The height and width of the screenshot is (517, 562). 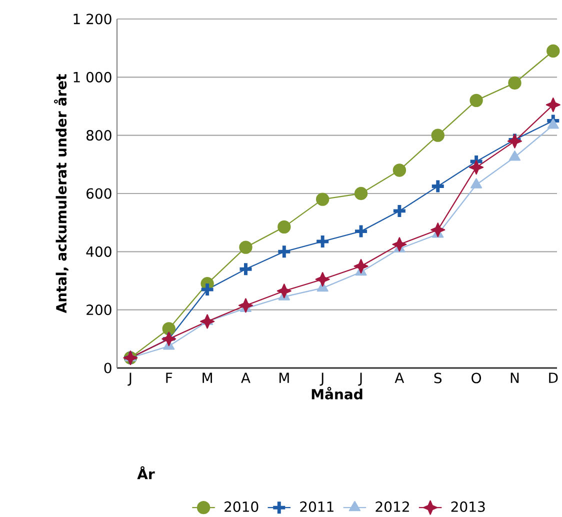 What do you see at coordinates (468, 506) in the screenshot?
I see `legend-label: 2013` at bounding box center [468, 506].